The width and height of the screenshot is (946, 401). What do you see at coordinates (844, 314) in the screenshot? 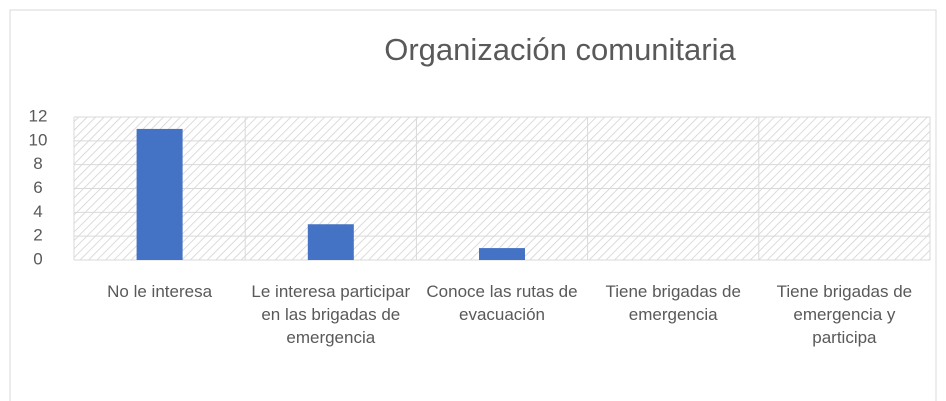
I see `x-tick-label: Tiene brigadas de emergencia y participa` at bounding box center [844, 314].